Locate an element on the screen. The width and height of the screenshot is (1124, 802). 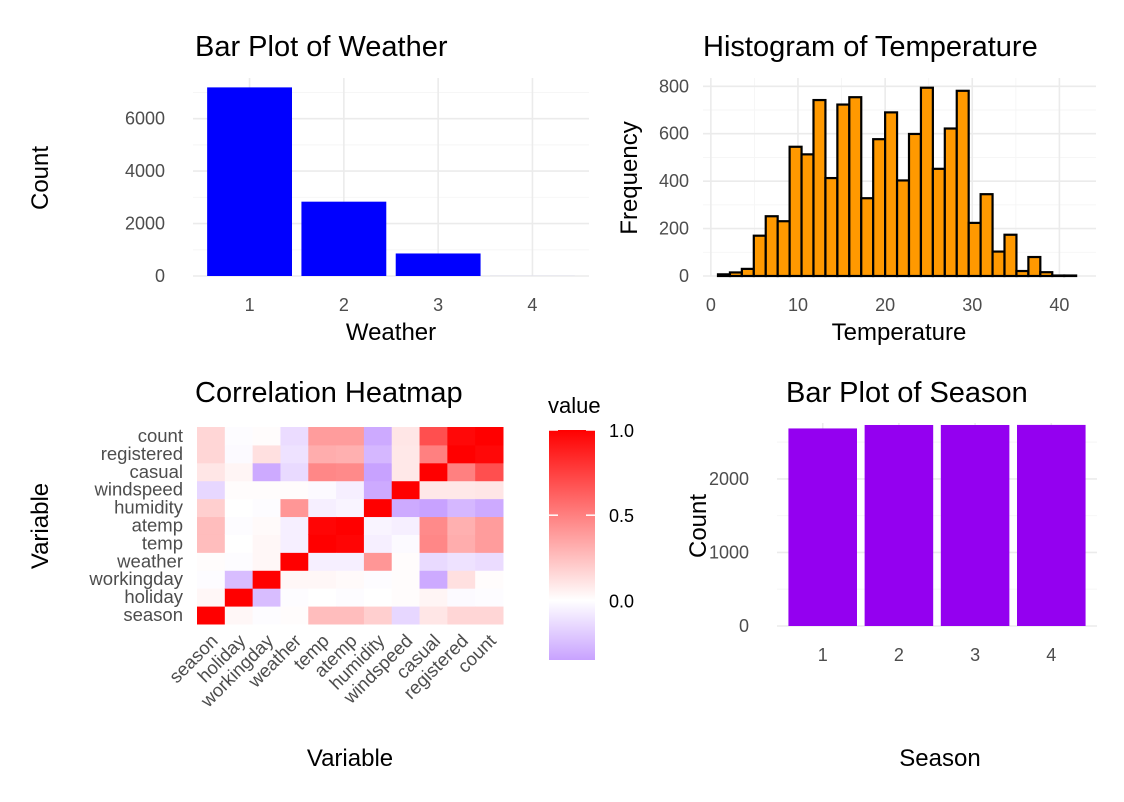
y-tick-label: registered is located at coordinates (142, 453).